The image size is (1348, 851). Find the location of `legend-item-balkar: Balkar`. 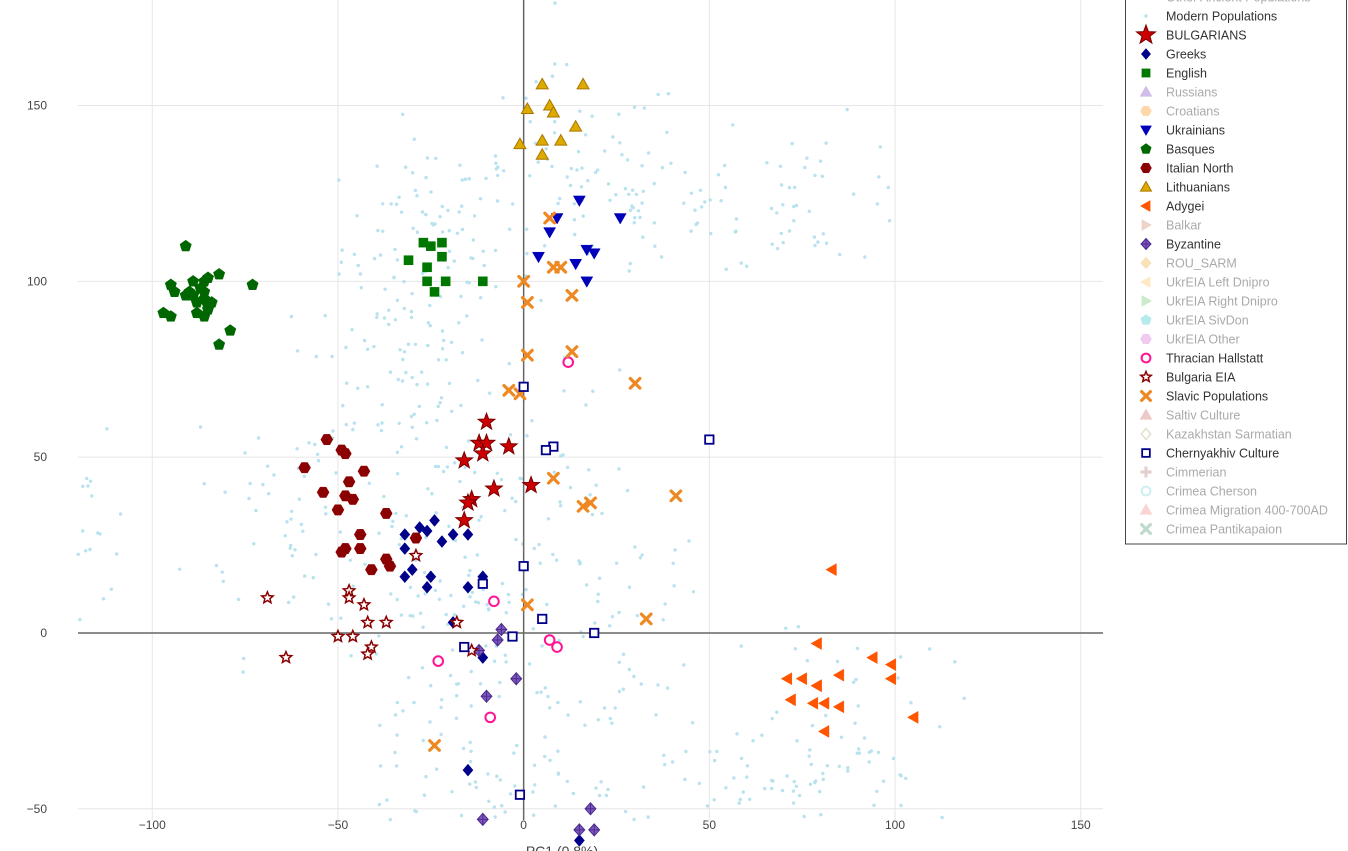

legend-item-balkar: Balkar is located at coordinates (1171, 226).